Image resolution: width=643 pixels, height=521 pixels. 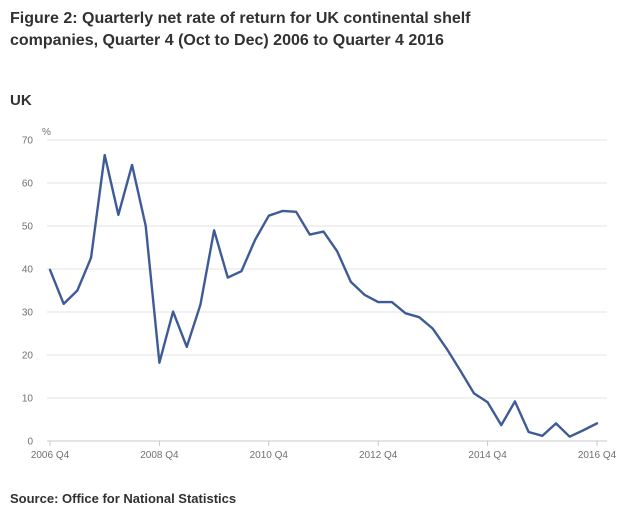 What do you see at coordinates (28, 270) in the screenshot?
I see `y-tick-label: 40` at bounding box center [28, 270].